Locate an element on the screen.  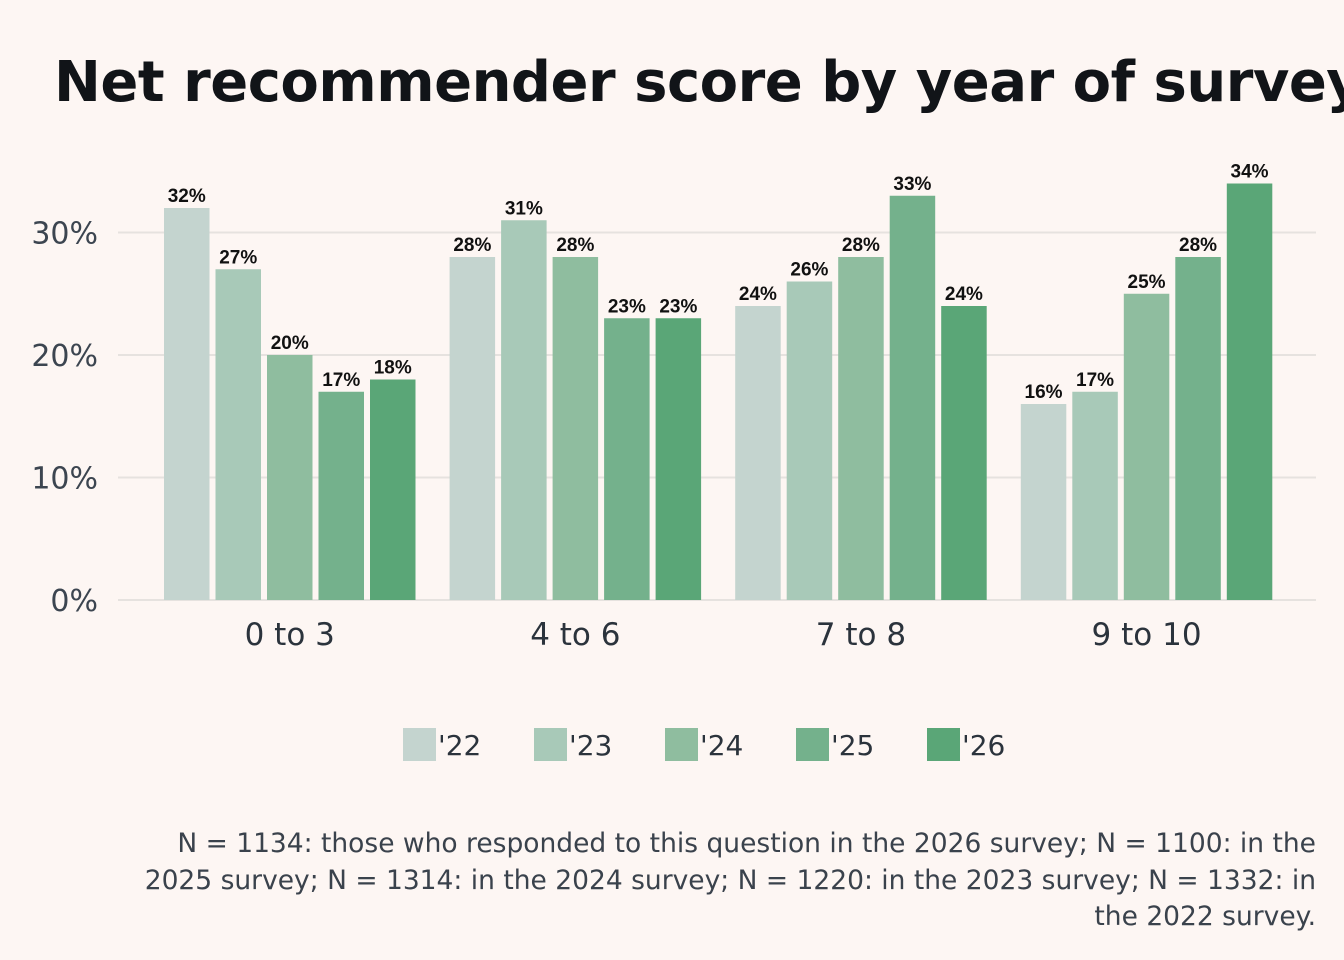
data-label: 20% is located at coordinates (290, 343).